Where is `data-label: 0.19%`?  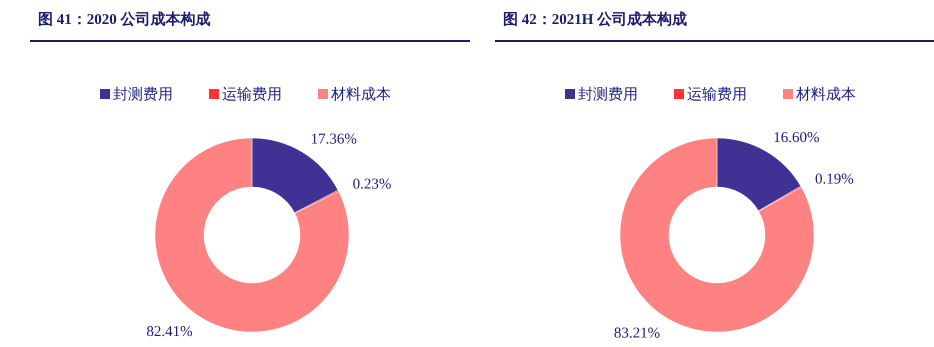 data-label: 0.19% is located at coordinates (834, 180).